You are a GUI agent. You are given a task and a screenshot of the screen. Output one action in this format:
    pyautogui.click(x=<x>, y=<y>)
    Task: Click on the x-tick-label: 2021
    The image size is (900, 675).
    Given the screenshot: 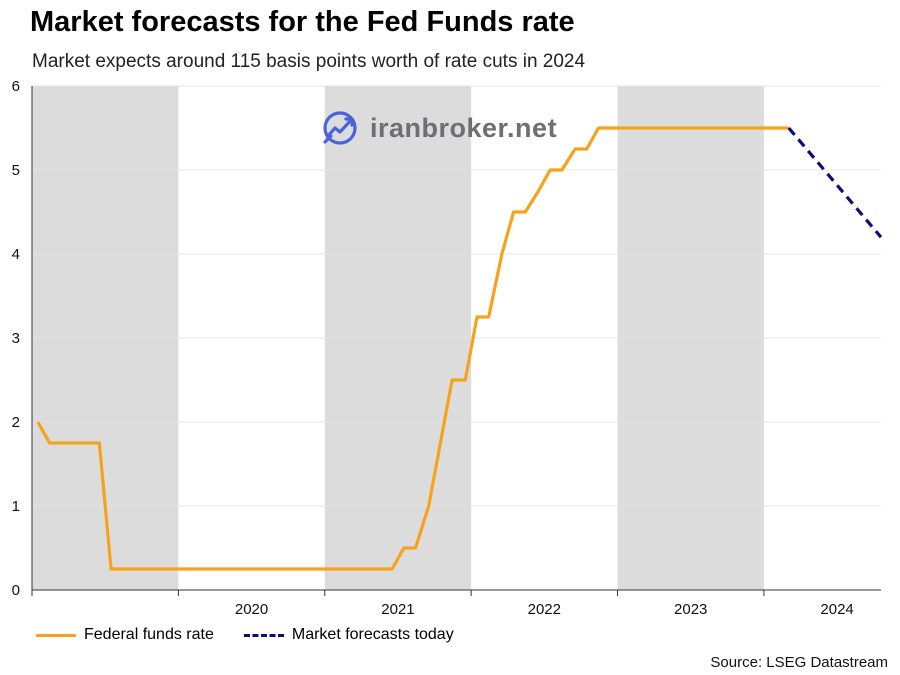 What is the action you would take?
    pyautogui.click(x=397, y=609)
    